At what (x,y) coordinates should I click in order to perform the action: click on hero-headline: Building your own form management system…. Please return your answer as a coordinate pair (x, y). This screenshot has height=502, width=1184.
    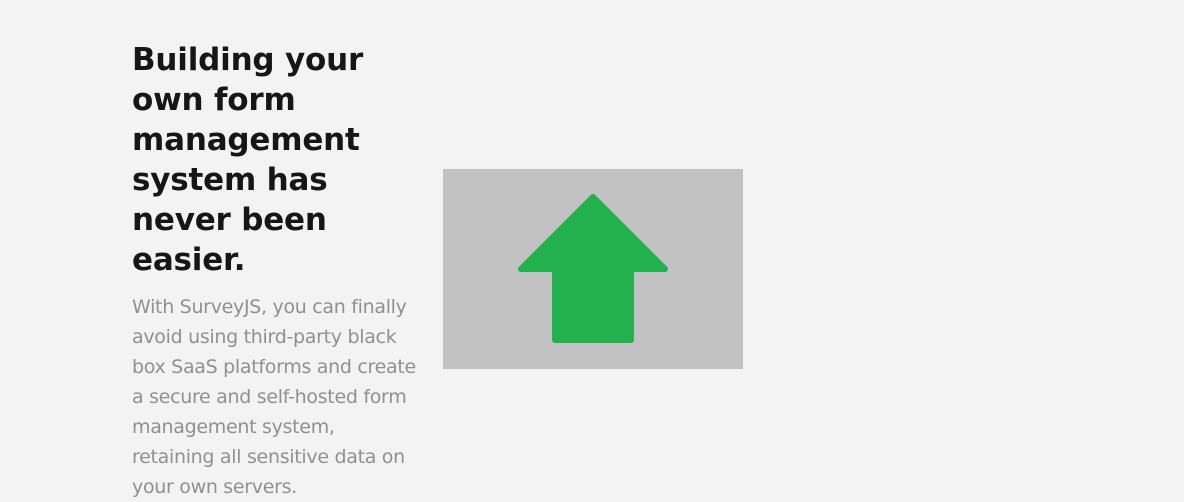
    Looking at the image, I should click on (248, 160).